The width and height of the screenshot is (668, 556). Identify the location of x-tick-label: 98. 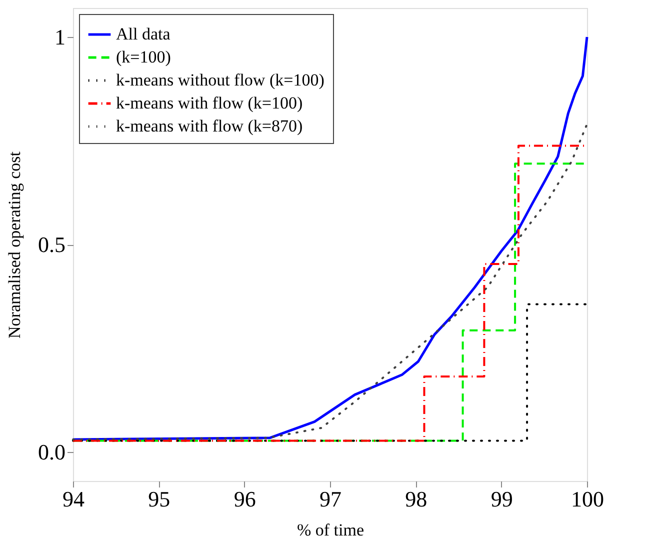
(416, 499).